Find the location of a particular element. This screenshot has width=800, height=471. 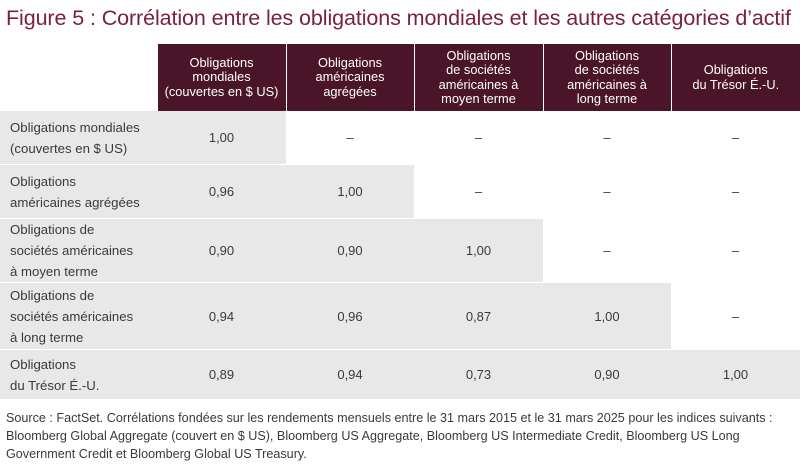

table-cell: 0,87 is located at coordinates (478, 316).